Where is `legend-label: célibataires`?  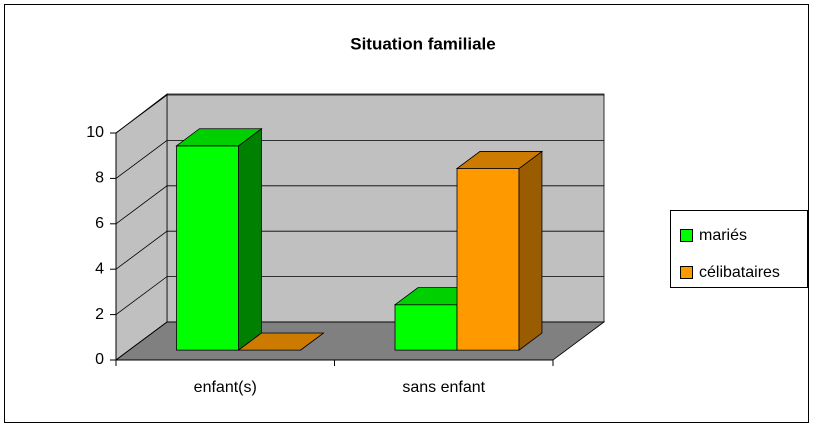
legend-label: célibataires is located at coordinates (739, 272).